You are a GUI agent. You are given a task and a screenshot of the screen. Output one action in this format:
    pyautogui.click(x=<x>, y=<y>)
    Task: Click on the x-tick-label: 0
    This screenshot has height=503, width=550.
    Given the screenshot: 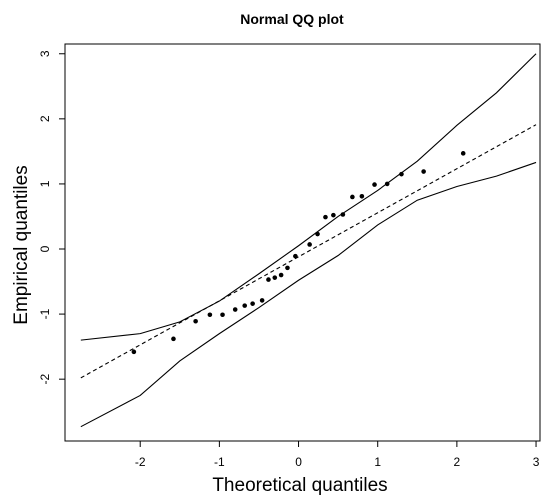 What is the action you would take?
    pyautogui.click(x=298, y=462)
    